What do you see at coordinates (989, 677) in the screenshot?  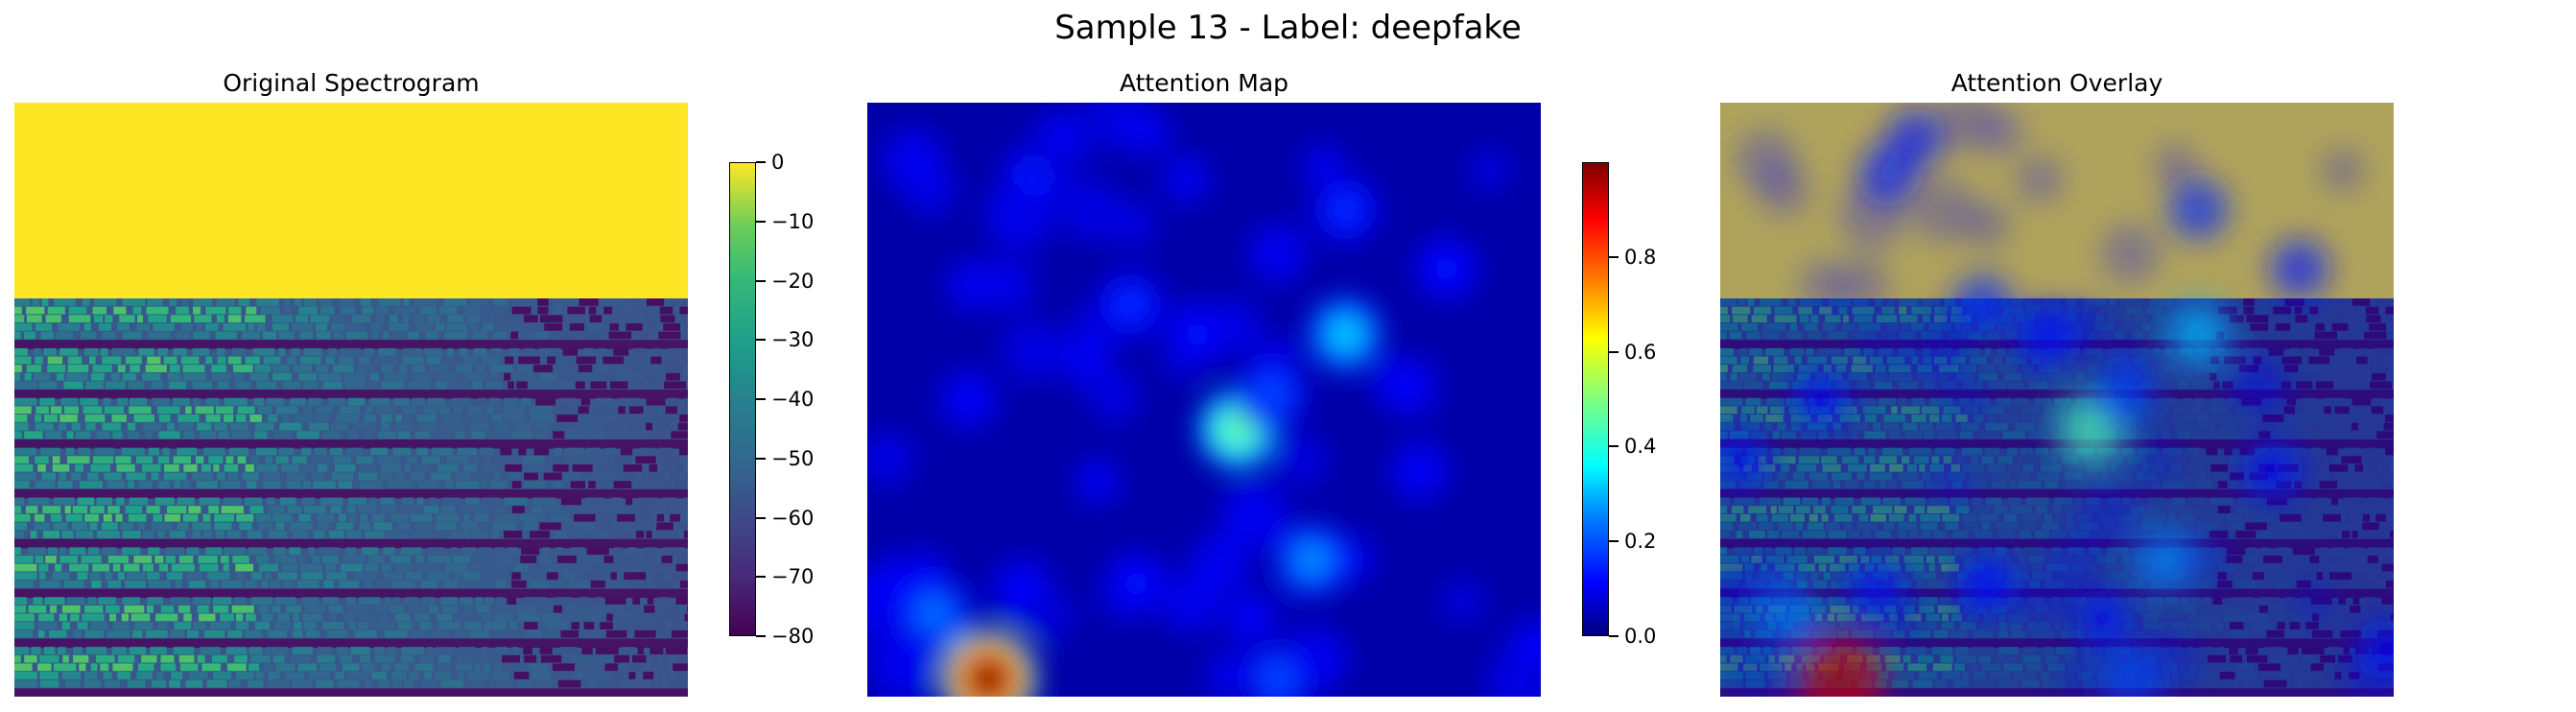 I see `attention-hotspot-core` at bounding box center [989, 677].